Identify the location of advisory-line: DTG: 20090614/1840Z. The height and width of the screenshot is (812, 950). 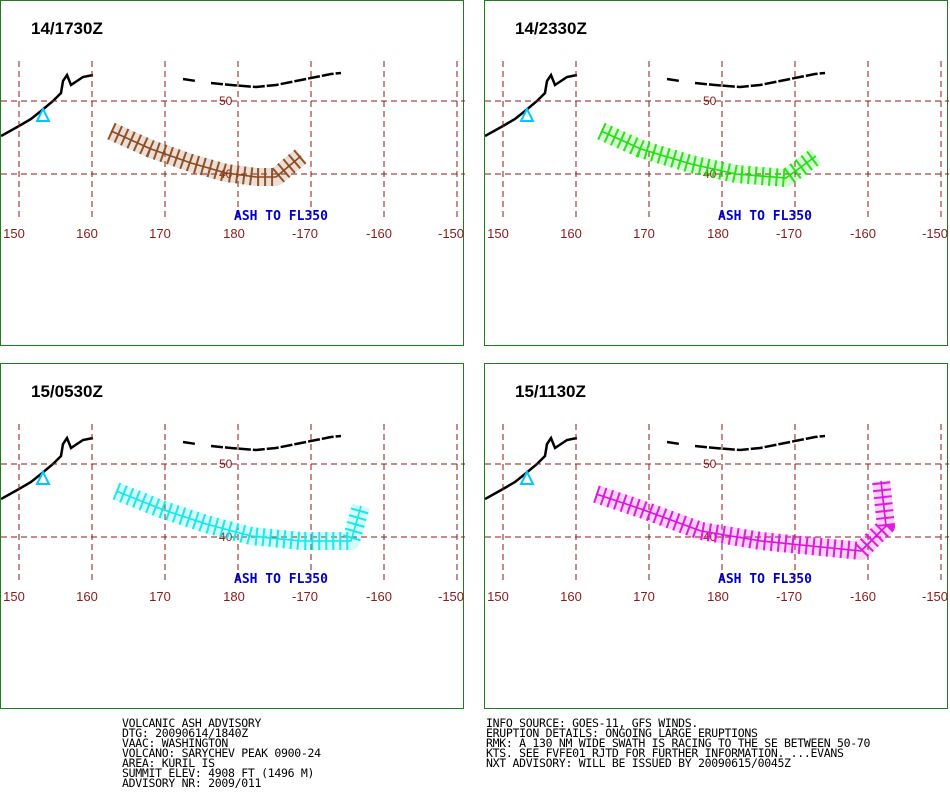
(185, 733).